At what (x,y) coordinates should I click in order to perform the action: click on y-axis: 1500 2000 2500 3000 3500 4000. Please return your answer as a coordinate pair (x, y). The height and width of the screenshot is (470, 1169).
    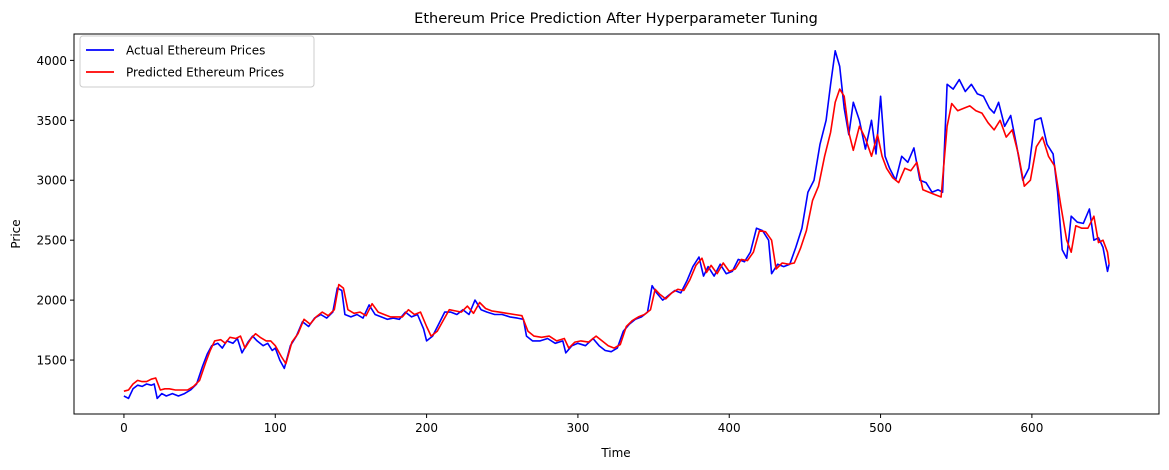
    Looking at the image, I should click on (55, 211).